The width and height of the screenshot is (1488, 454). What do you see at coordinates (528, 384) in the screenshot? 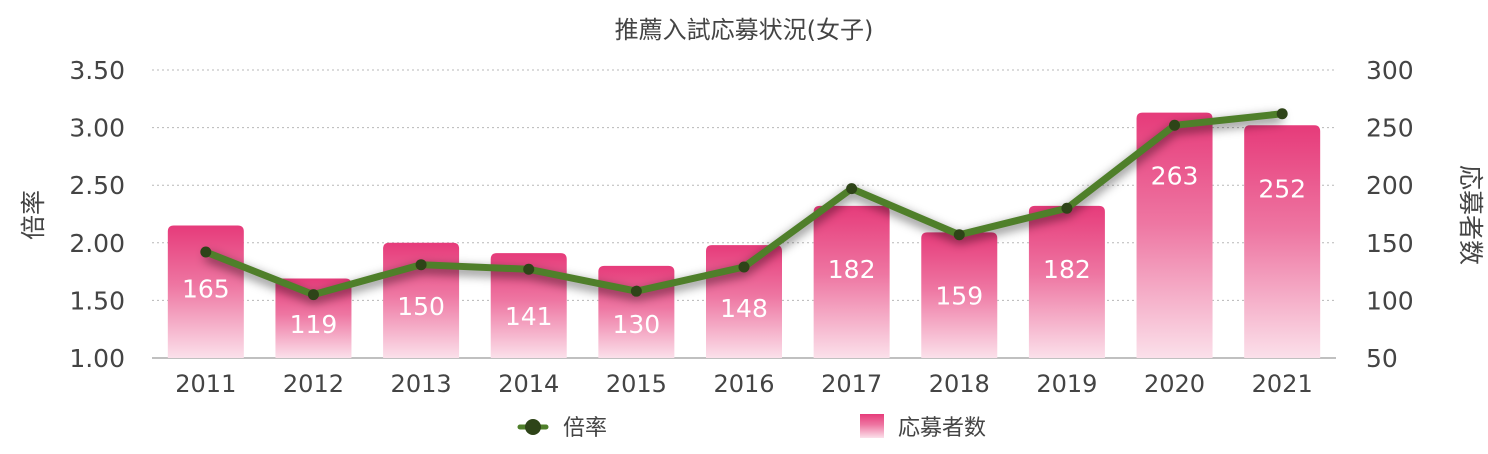
I see `x-tick-label: 2014` at bounding box center [528, 384].